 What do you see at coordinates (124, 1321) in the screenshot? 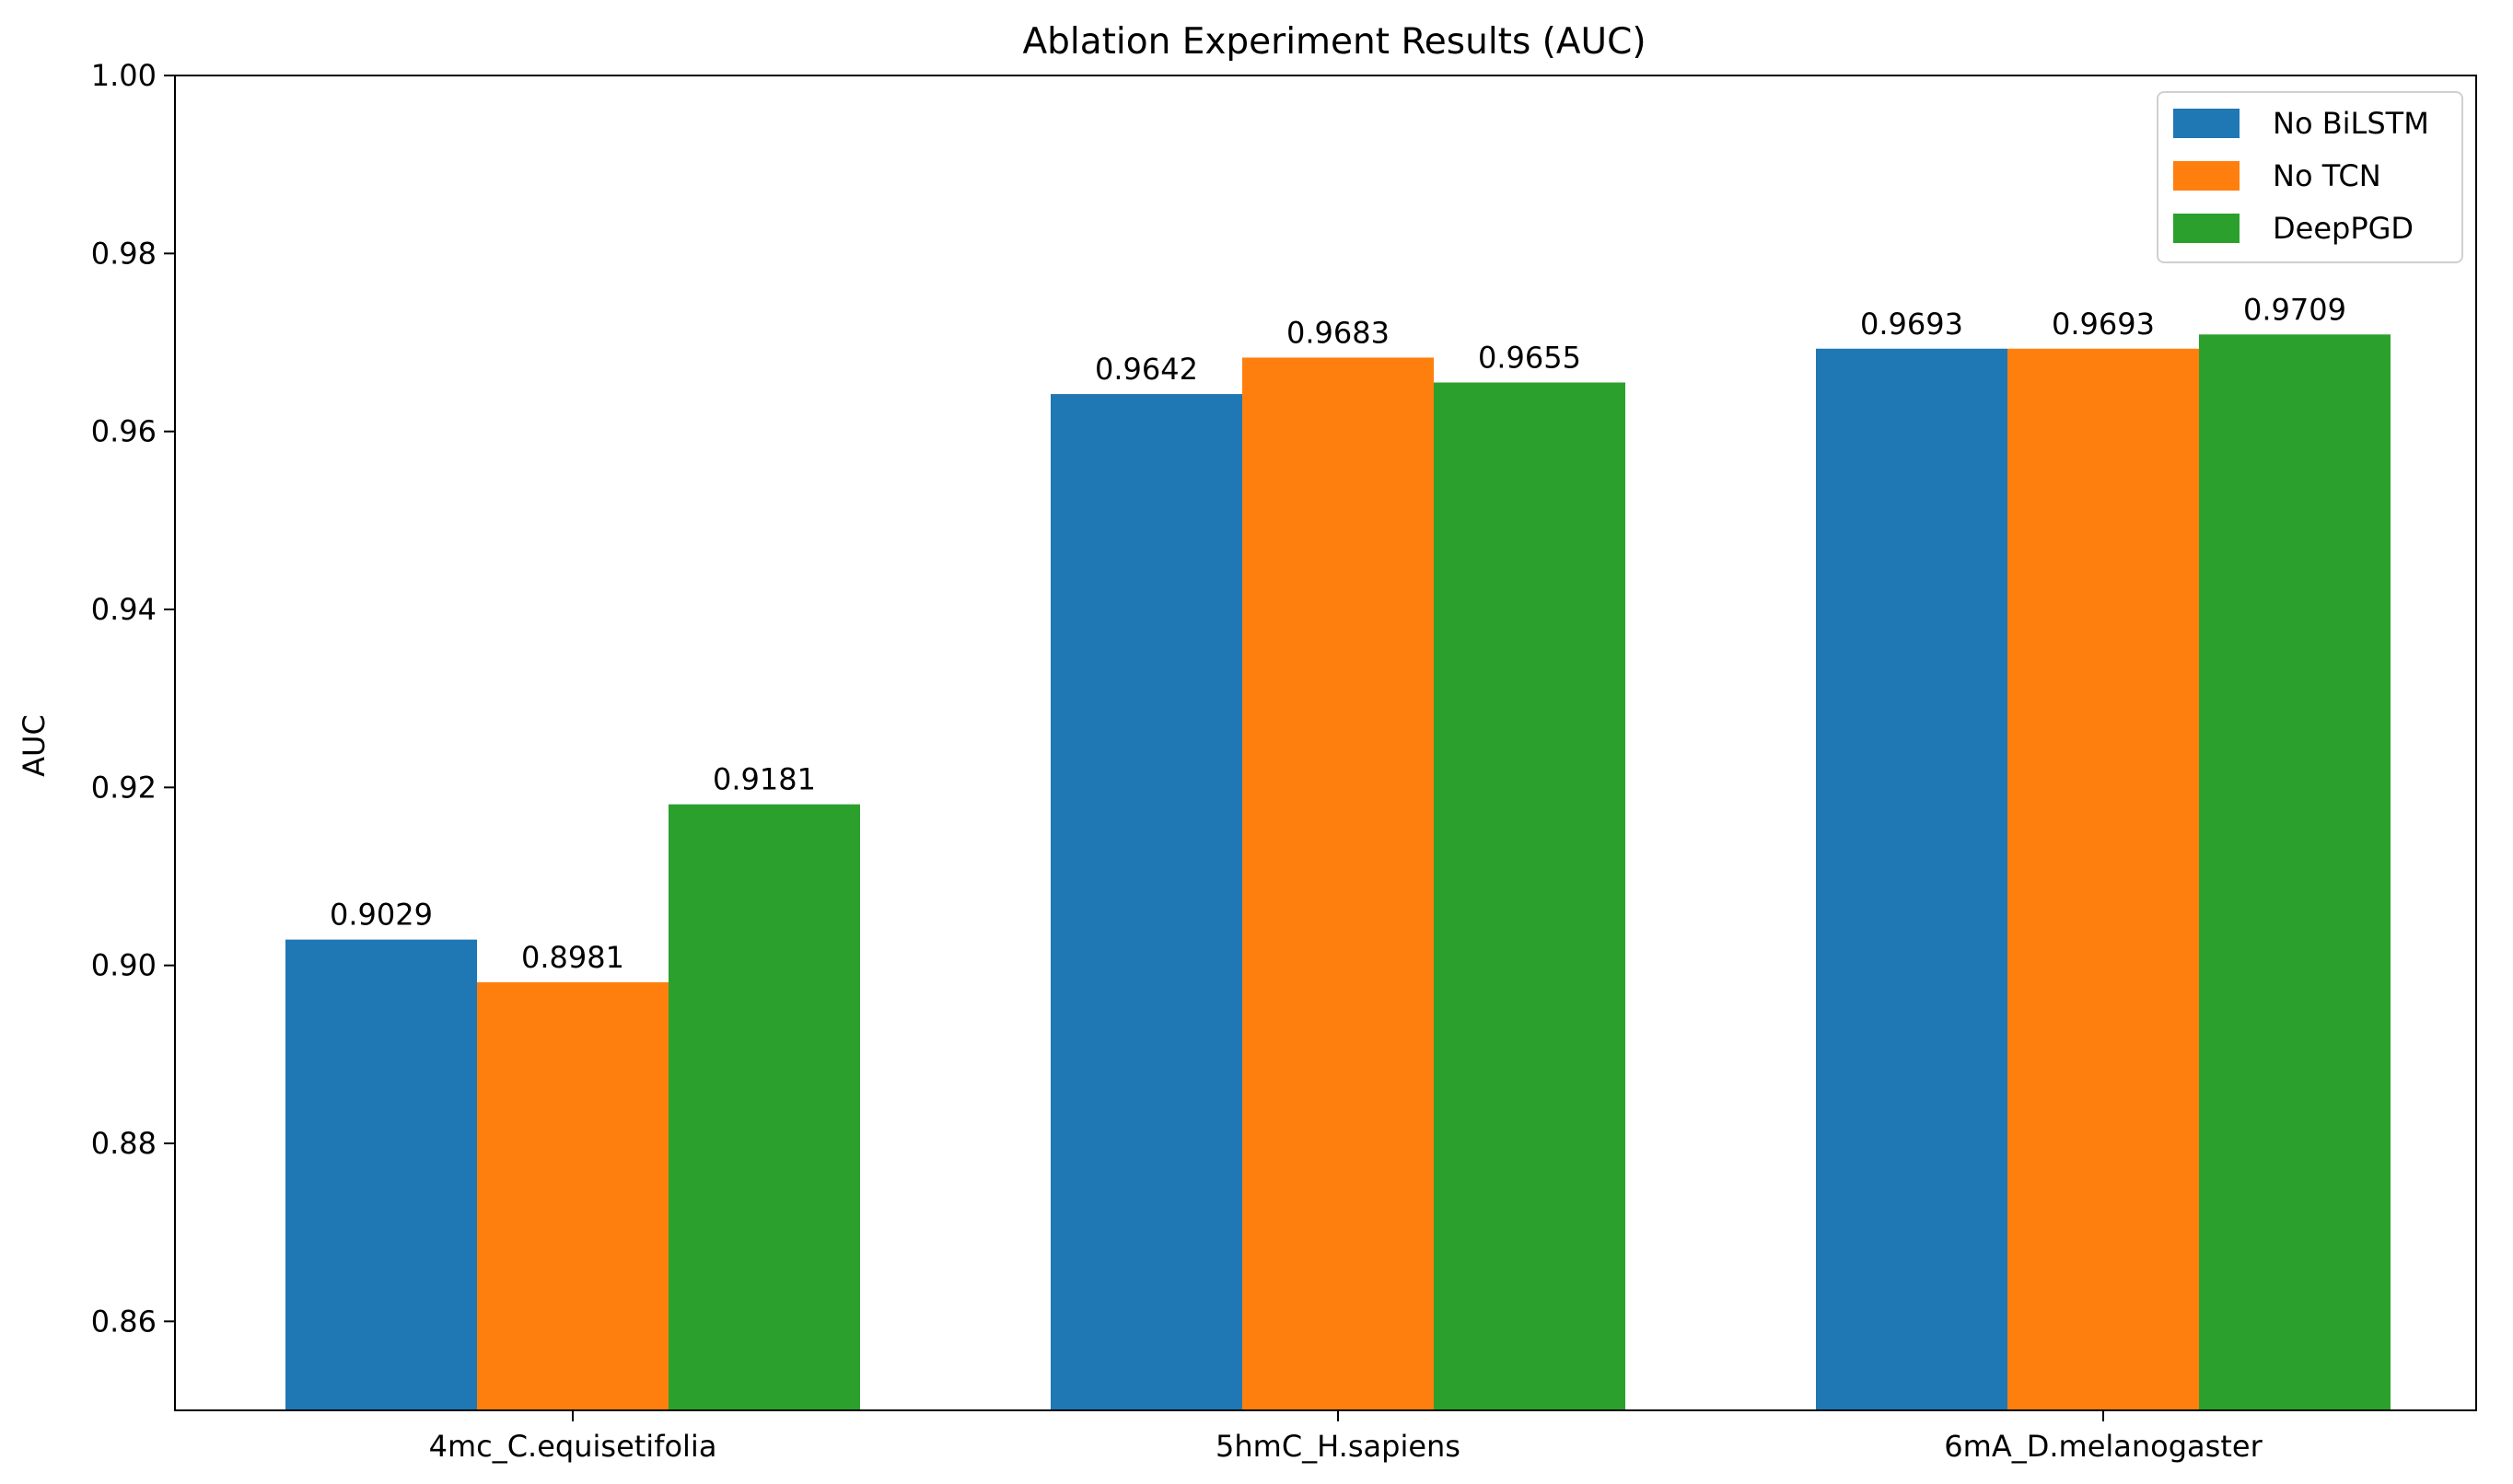
I see `y-tick-label: 0.86` at bounding box center [124, 1321].